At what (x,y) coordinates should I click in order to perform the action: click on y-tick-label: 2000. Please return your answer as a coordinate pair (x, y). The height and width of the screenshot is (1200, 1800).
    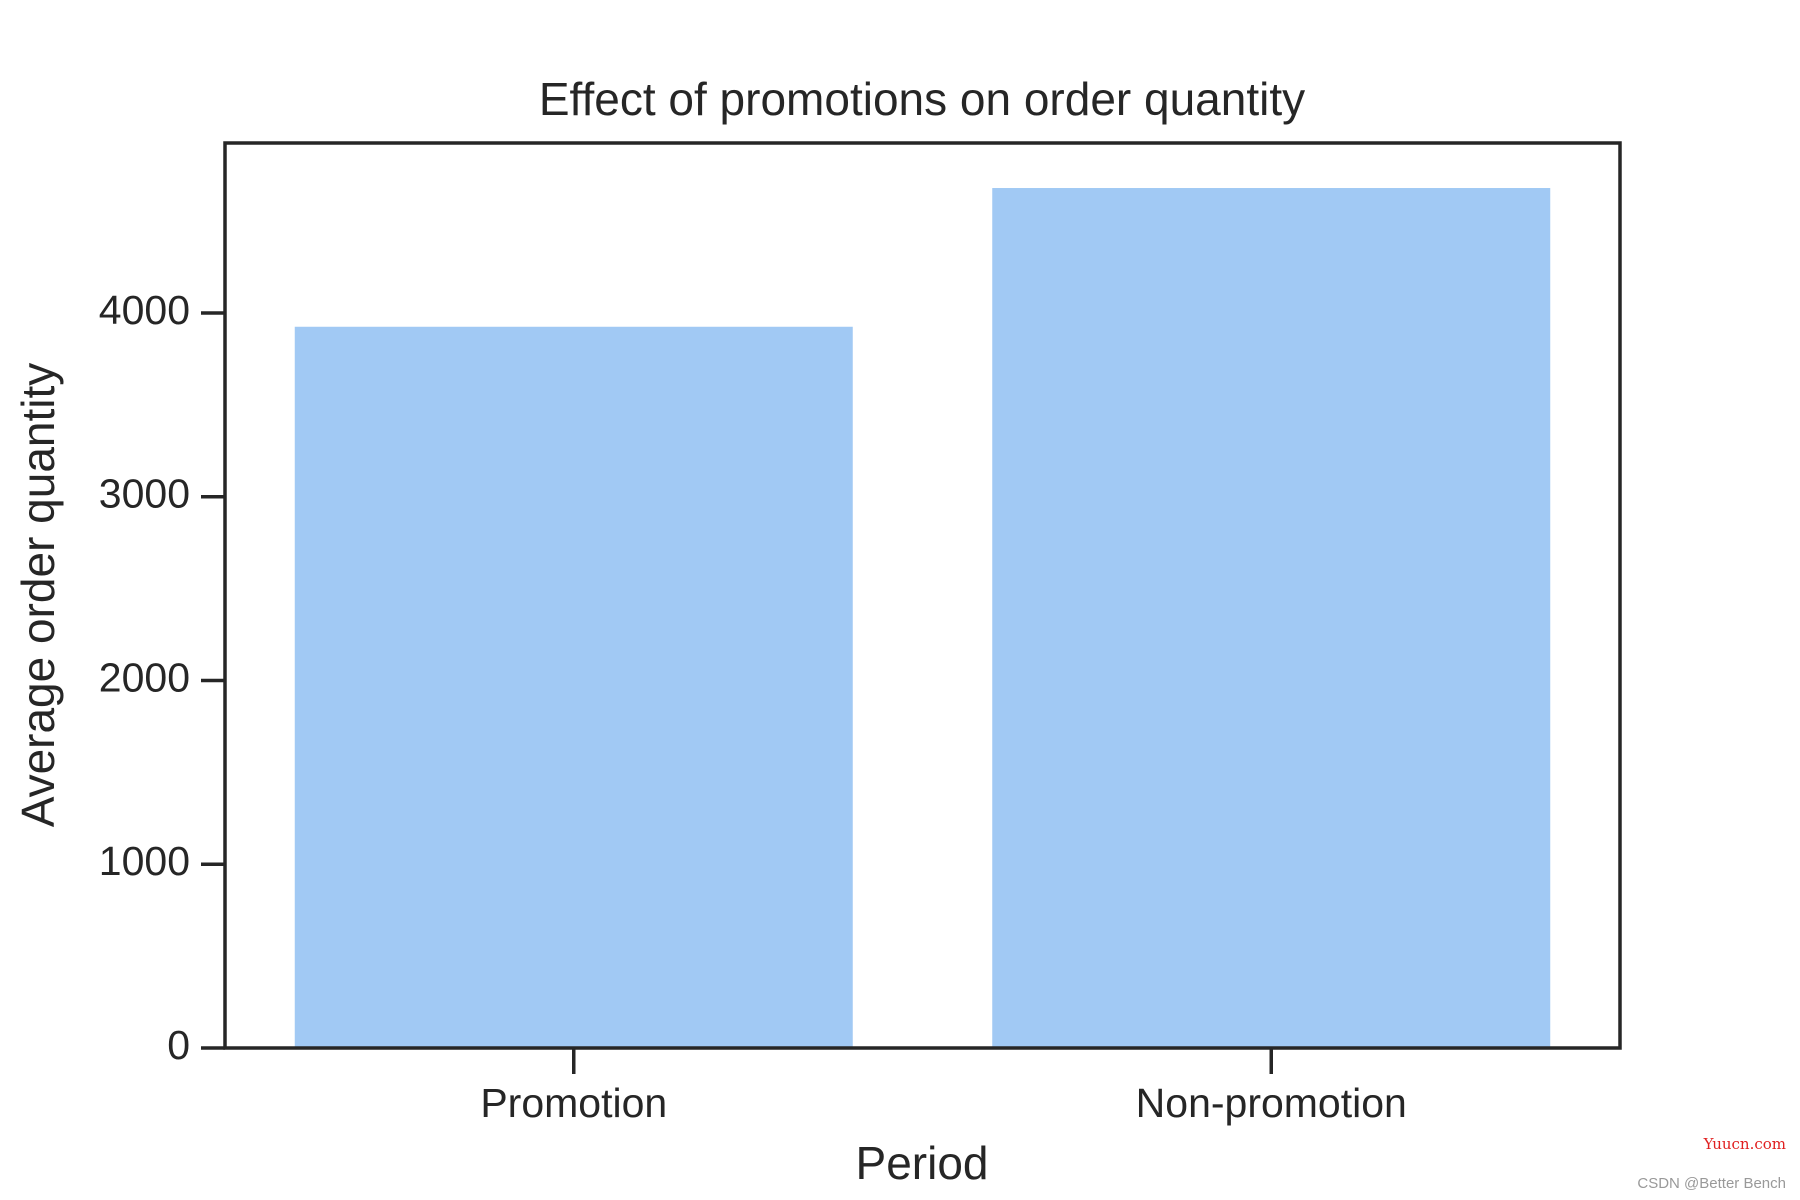
    Looking at the image, I should click on (144, 677).